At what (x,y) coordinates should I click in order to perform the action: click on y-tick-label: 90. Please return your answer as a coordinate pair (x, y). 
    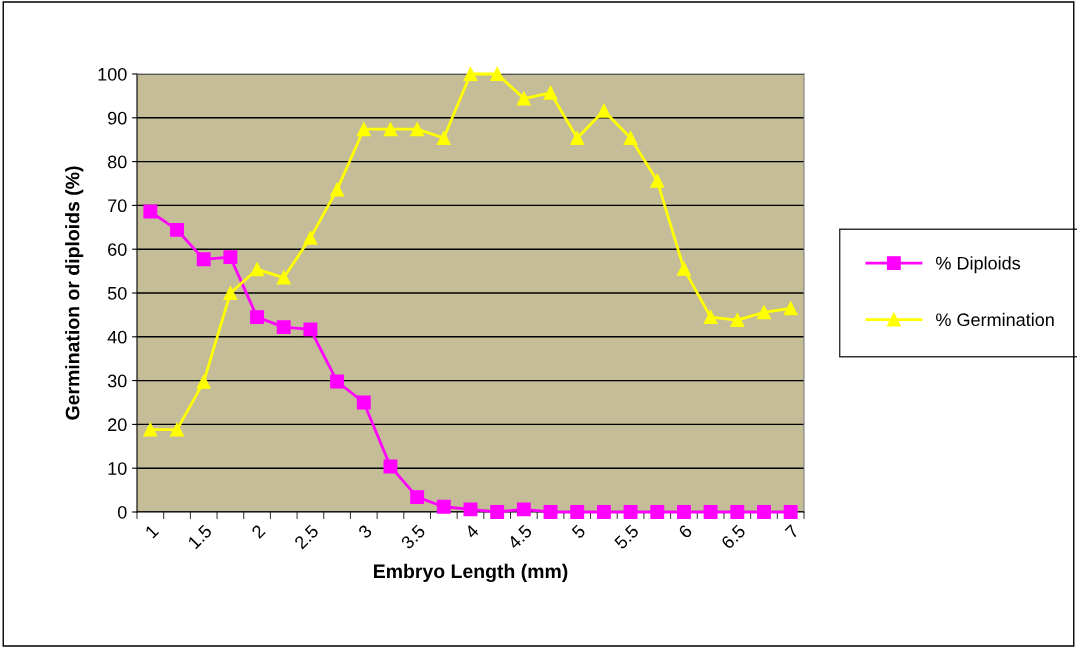
    Looking at the image, I should click on (117, 118).